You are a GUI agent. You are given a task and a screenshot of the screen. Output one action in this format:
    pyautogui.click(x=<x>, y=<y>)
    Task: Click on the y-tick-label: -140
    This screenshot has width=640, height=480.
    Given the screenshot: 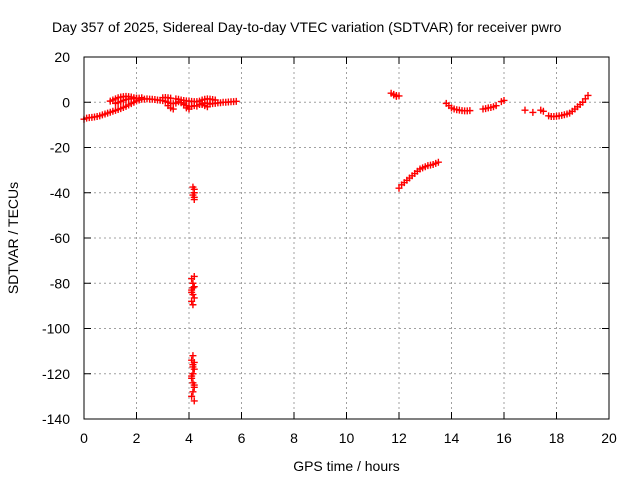 What is the action you would take?
    pyautogui.click(x=56, y=419)
    